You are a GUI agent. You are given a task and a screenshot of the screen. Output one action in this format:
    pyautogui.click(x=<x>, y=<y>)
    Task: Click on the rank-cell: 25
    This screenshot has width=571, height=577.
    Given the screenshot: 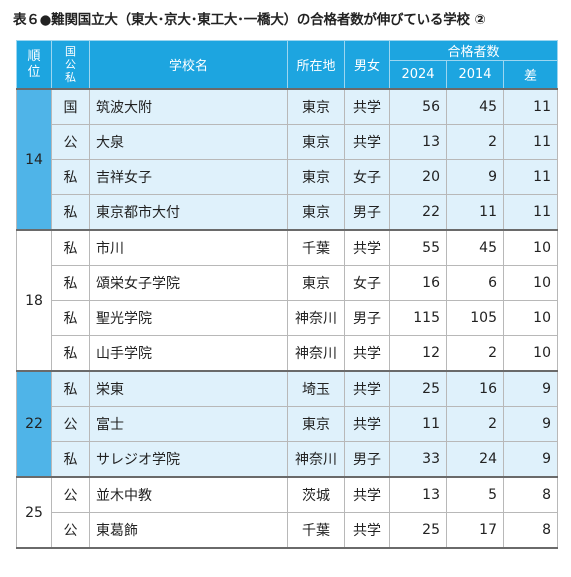 What is the action you would take?
    pyautogui.click(x=34, y=512)
    